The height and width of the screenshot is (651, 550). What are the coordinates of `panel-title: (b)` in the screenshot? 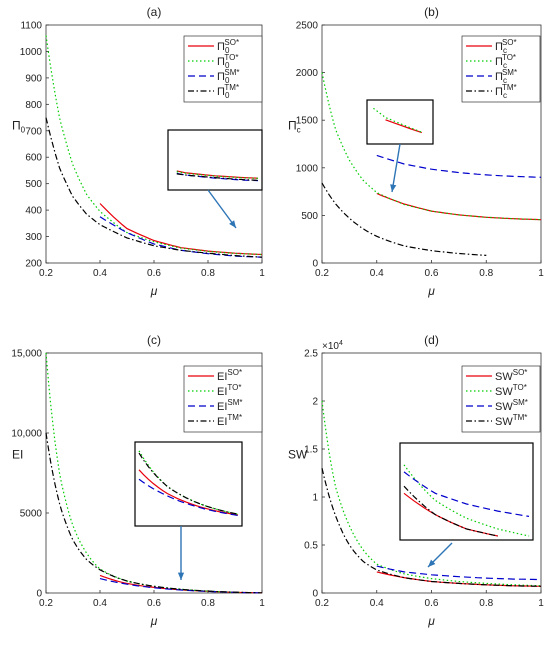 It's located at (431, 12).